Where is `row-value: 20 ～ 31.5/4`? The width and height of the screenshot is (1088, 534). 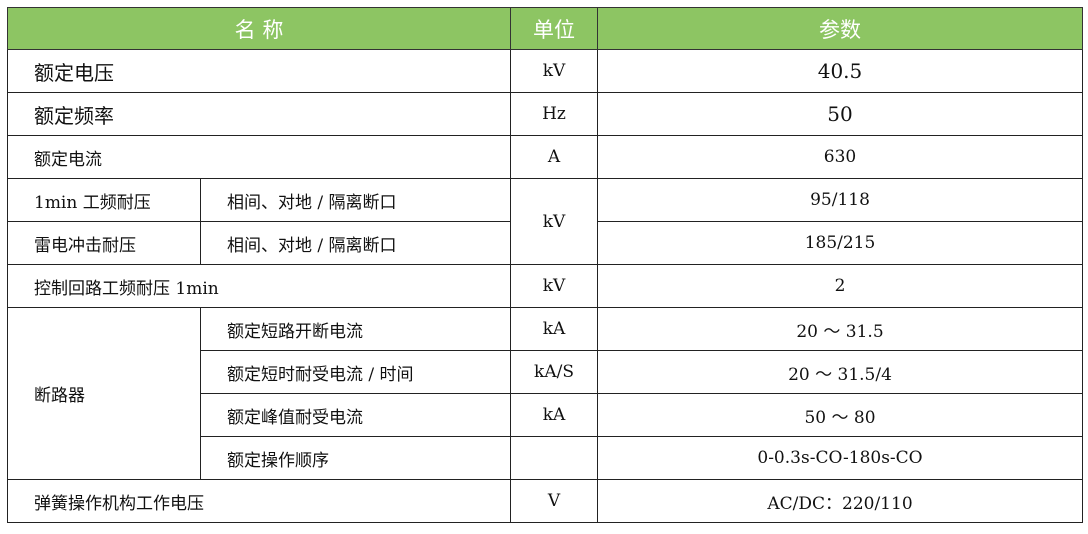
row-value: 20 ～ 31.5/4 is located at coordinates (840, 372).